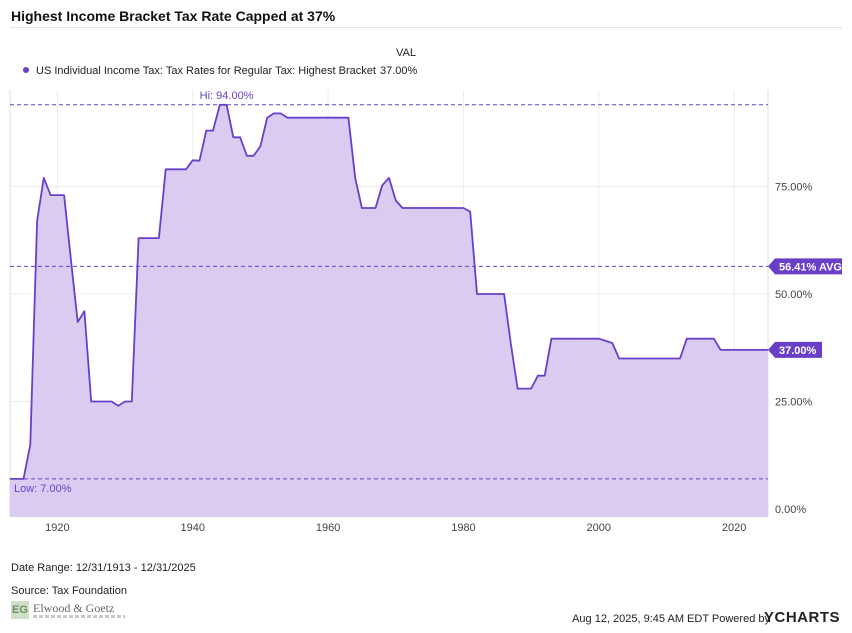 The height and width of the screenshot is (633, 852). I want to click on x-tick-label: 2020, so click(734, 528).